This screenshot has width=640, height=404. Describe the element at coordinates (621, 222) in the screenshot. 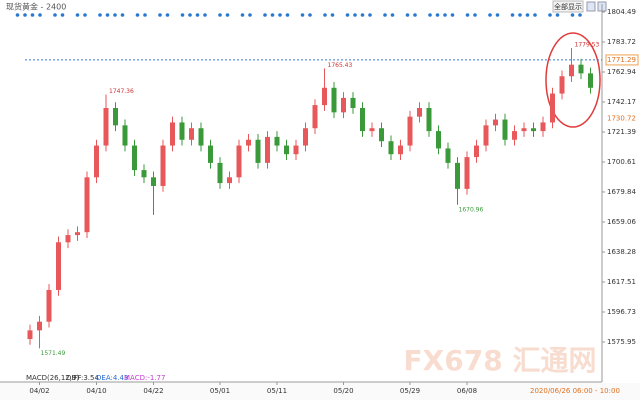

I see `y-tick-label: 1659.06` at that location.